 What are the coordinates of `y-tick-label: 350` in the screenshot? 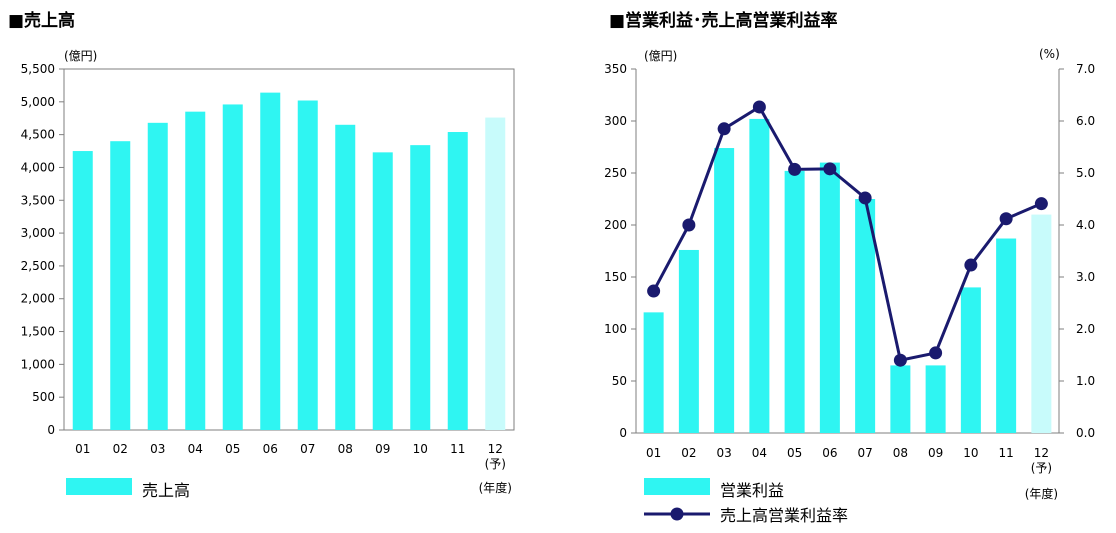 It's located at (615, 69).